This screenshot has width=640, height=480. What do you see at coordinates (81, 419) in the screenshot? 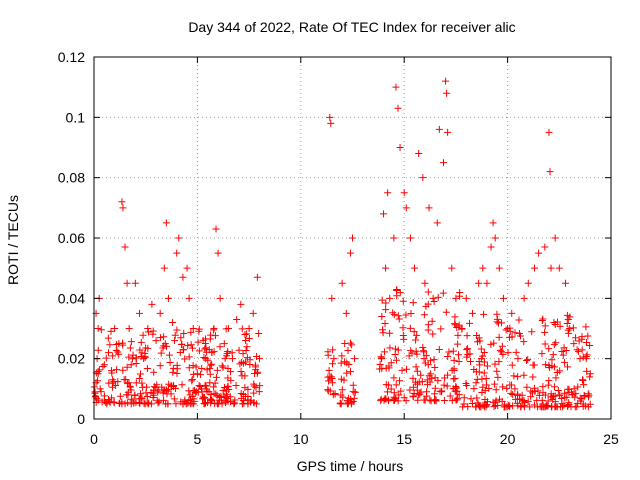
I see `y-tick-label: 0` at bounding box center [81, 419].